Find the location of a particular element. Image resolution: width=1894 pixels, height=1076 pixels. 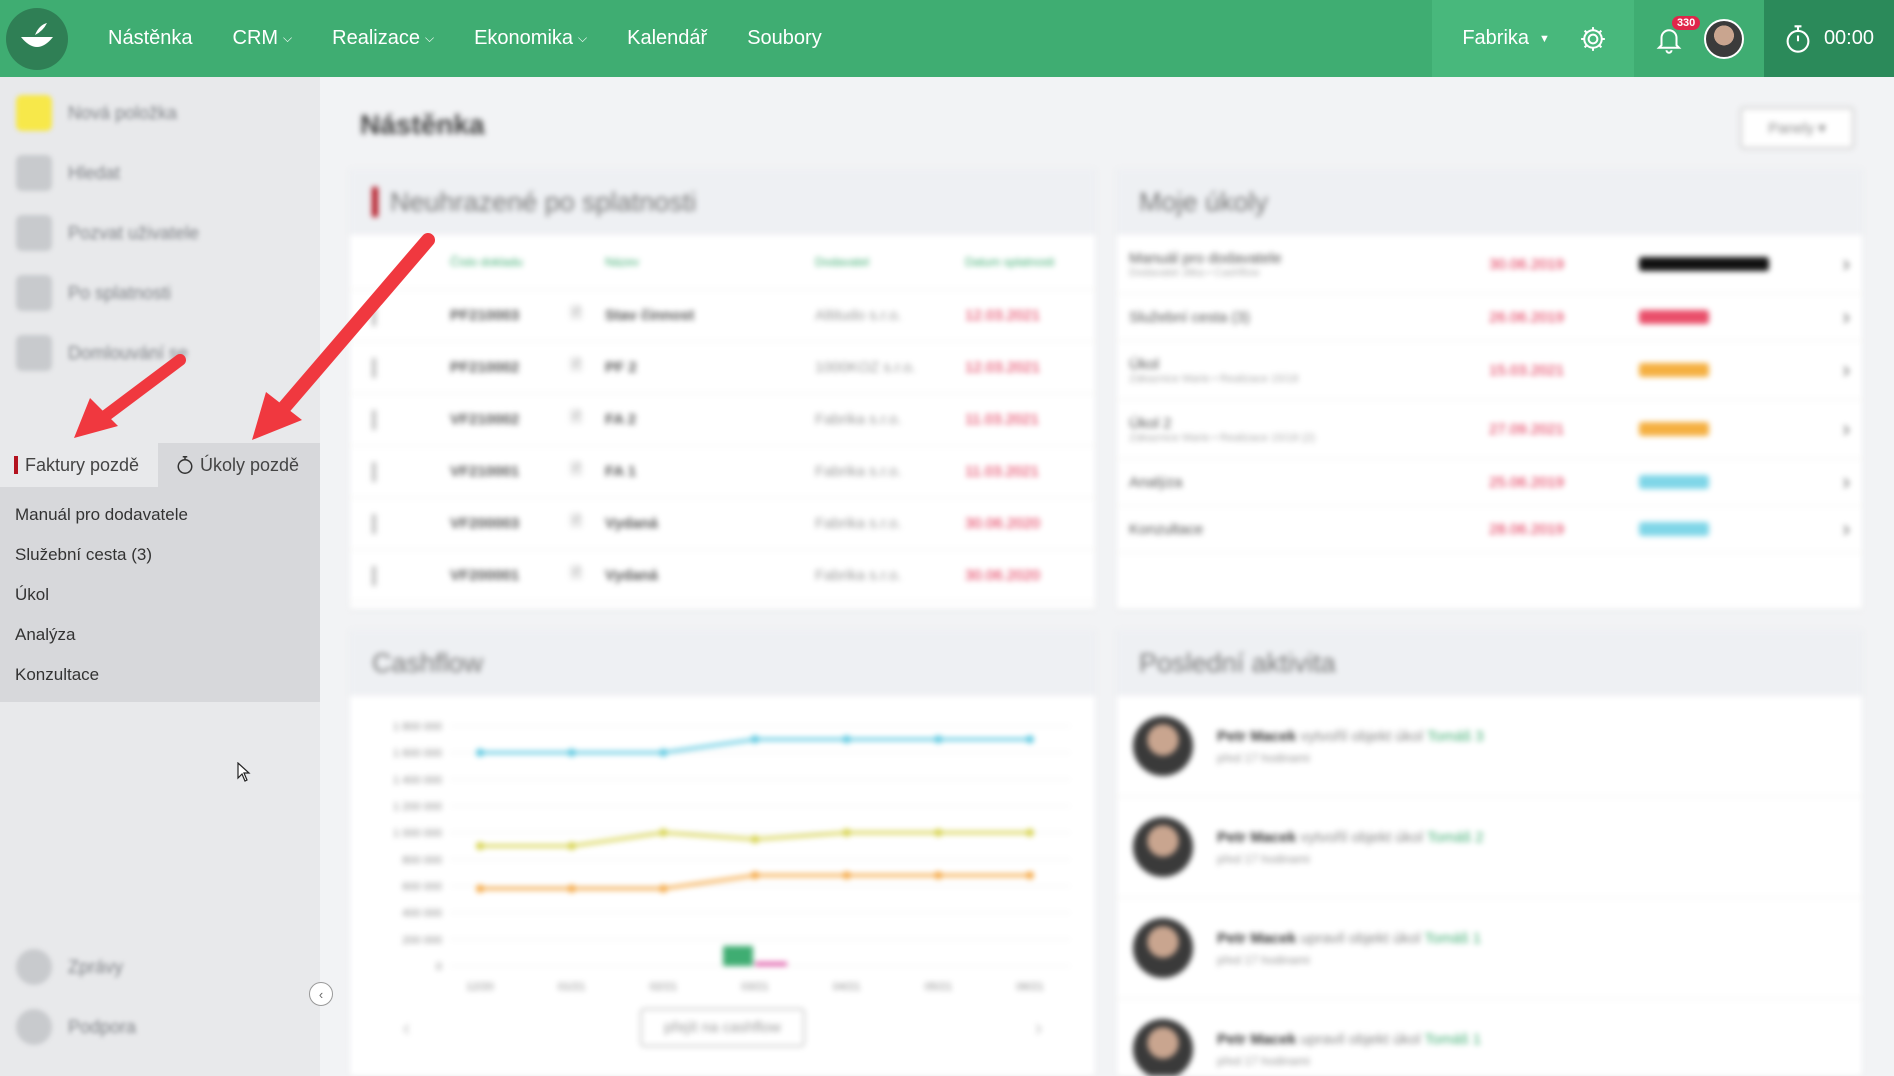

list-item: Manuál pro dodavatele is located at coordinates (101, 514).